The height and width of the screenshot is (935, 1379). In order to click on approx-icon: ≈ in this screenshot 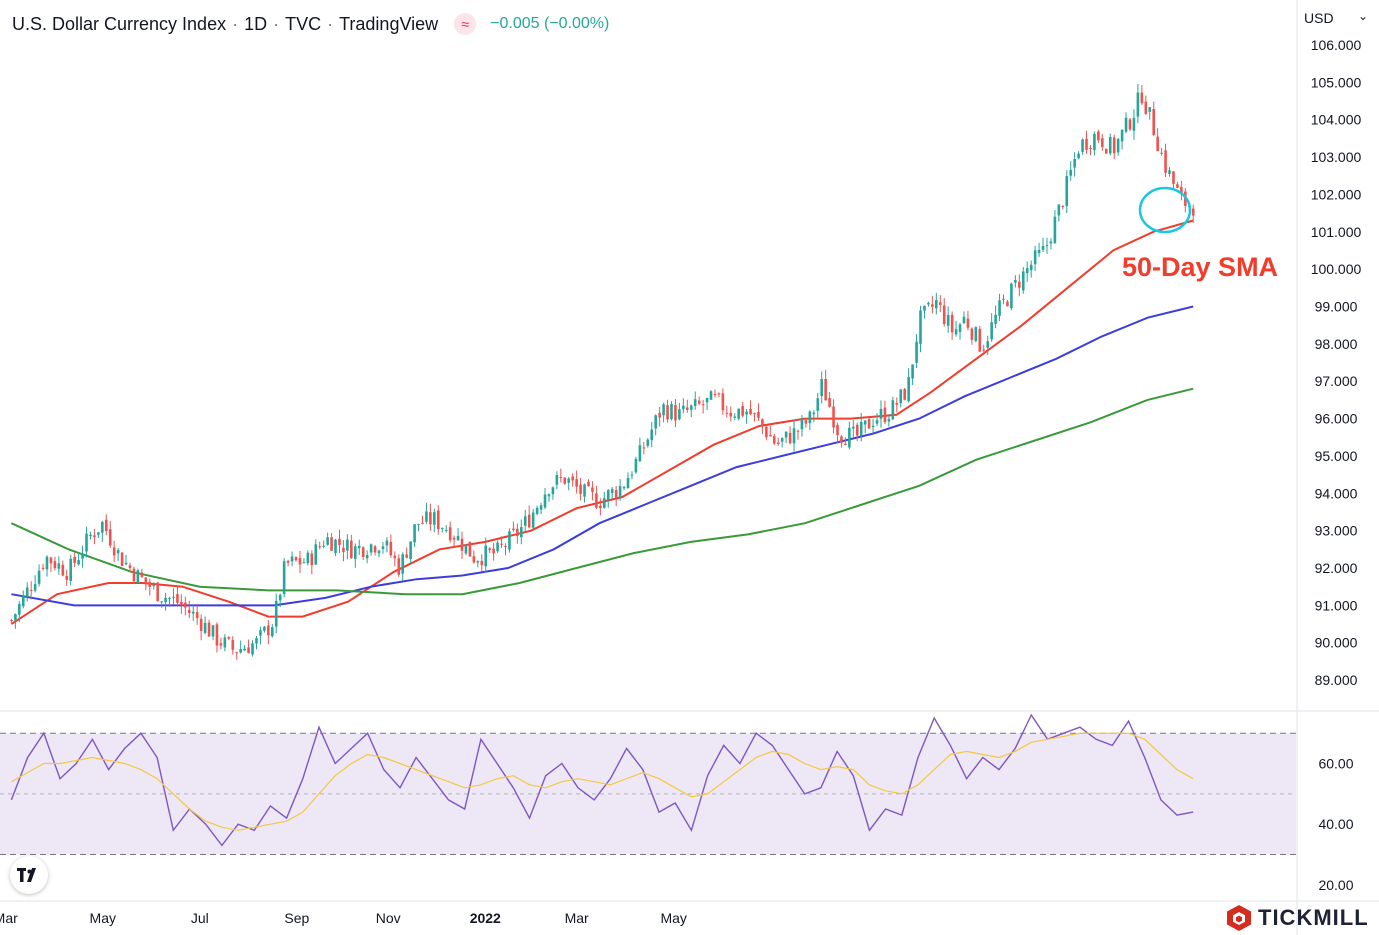, I will do `click(465, 24)`.